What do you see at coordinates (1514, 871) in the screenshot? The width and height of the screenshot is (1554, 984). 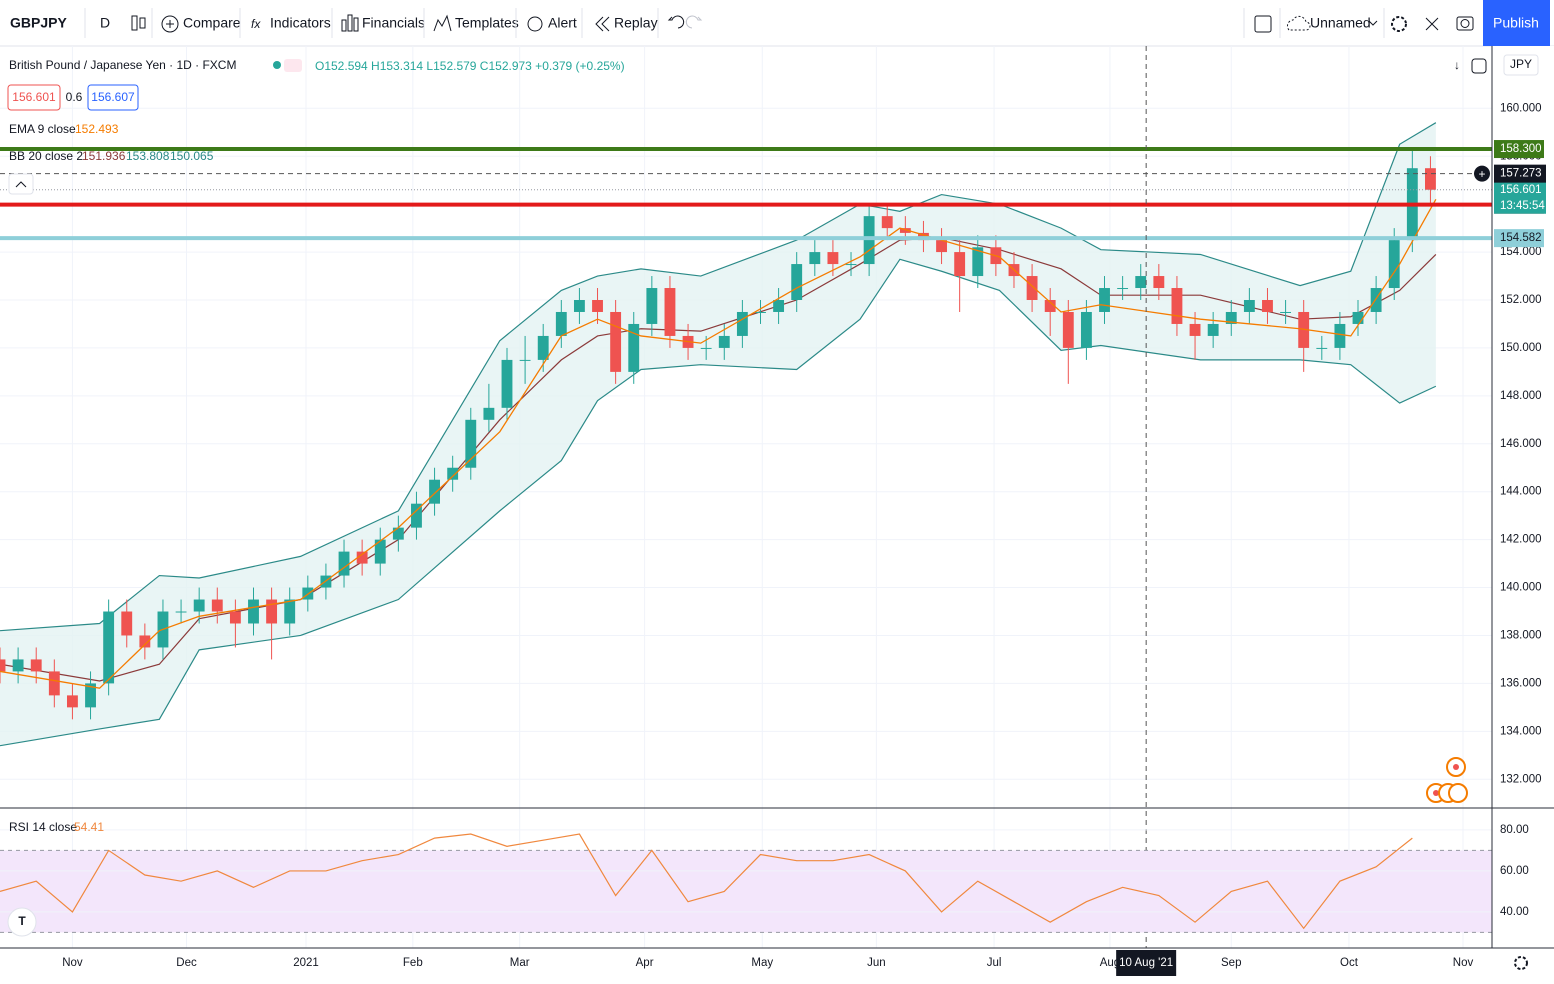 I see `y-tick-label: 60.00` at bounding box center [1514, 871].